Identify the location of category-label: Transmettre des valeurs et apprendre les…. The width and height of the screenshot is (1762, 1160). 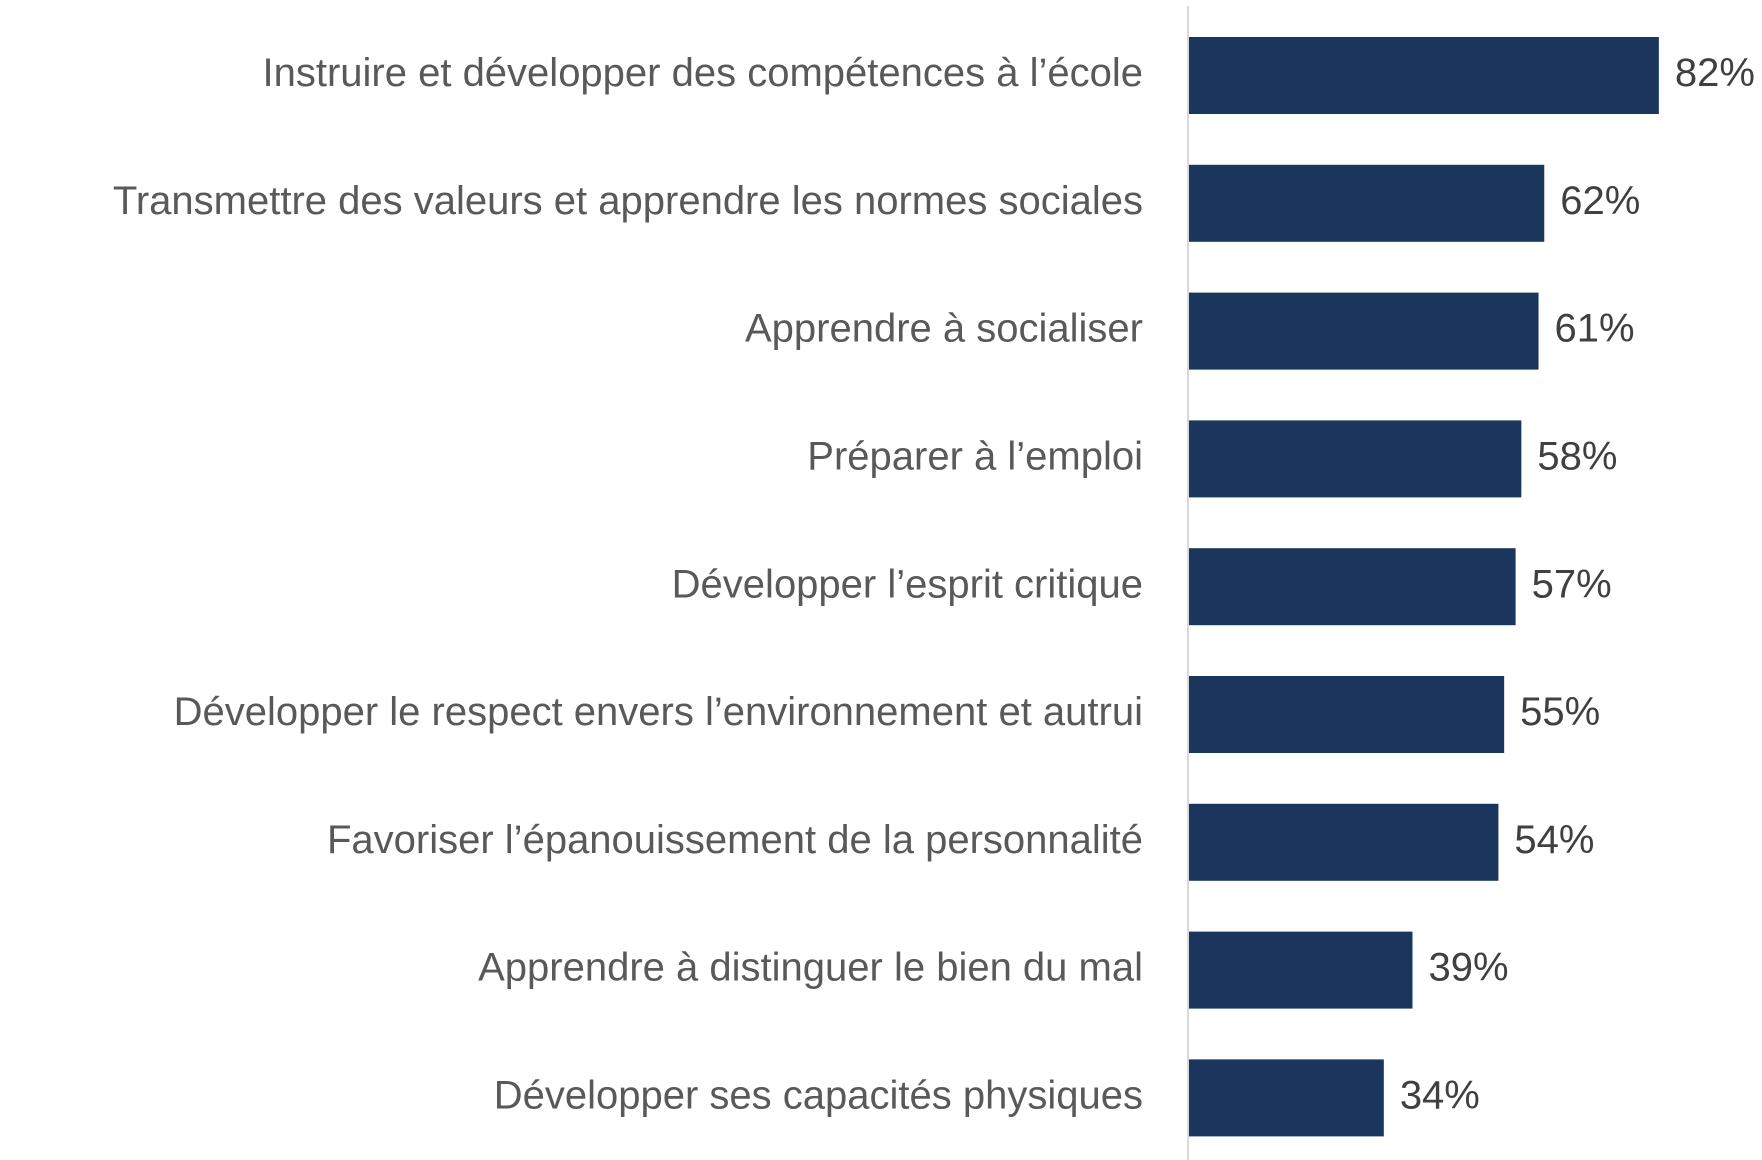
(628, 201).